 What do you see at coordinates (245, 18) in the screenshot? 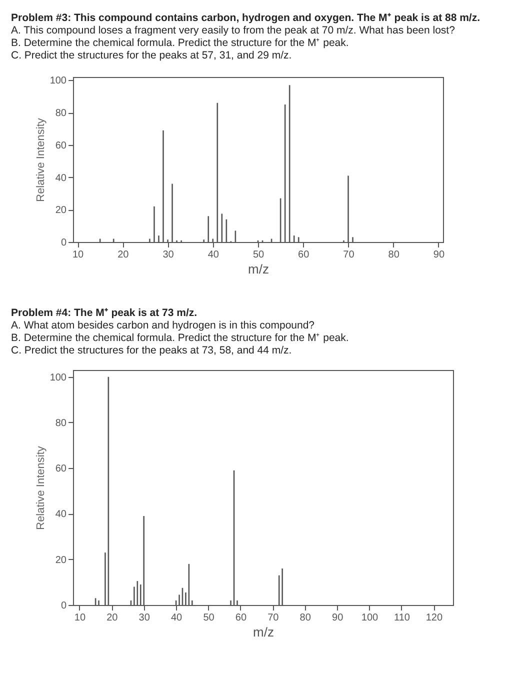
I see `chart-title: Problem #3: This compound contains carbon, hydrogen and oxygen. The M⁺ peak is at 88 m/z.` at bounding box center [245, 18].